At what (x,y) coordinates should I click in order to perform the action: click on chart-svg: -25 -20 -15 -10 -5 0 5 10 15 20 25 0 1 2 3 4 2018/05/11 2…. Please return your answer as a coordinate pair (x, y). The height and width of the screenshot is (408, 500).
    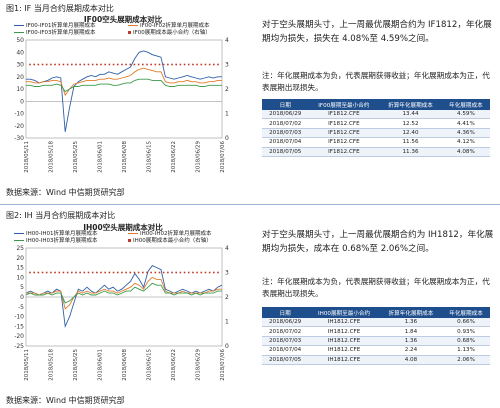
    Looking at the image, I should click on (121, 313).